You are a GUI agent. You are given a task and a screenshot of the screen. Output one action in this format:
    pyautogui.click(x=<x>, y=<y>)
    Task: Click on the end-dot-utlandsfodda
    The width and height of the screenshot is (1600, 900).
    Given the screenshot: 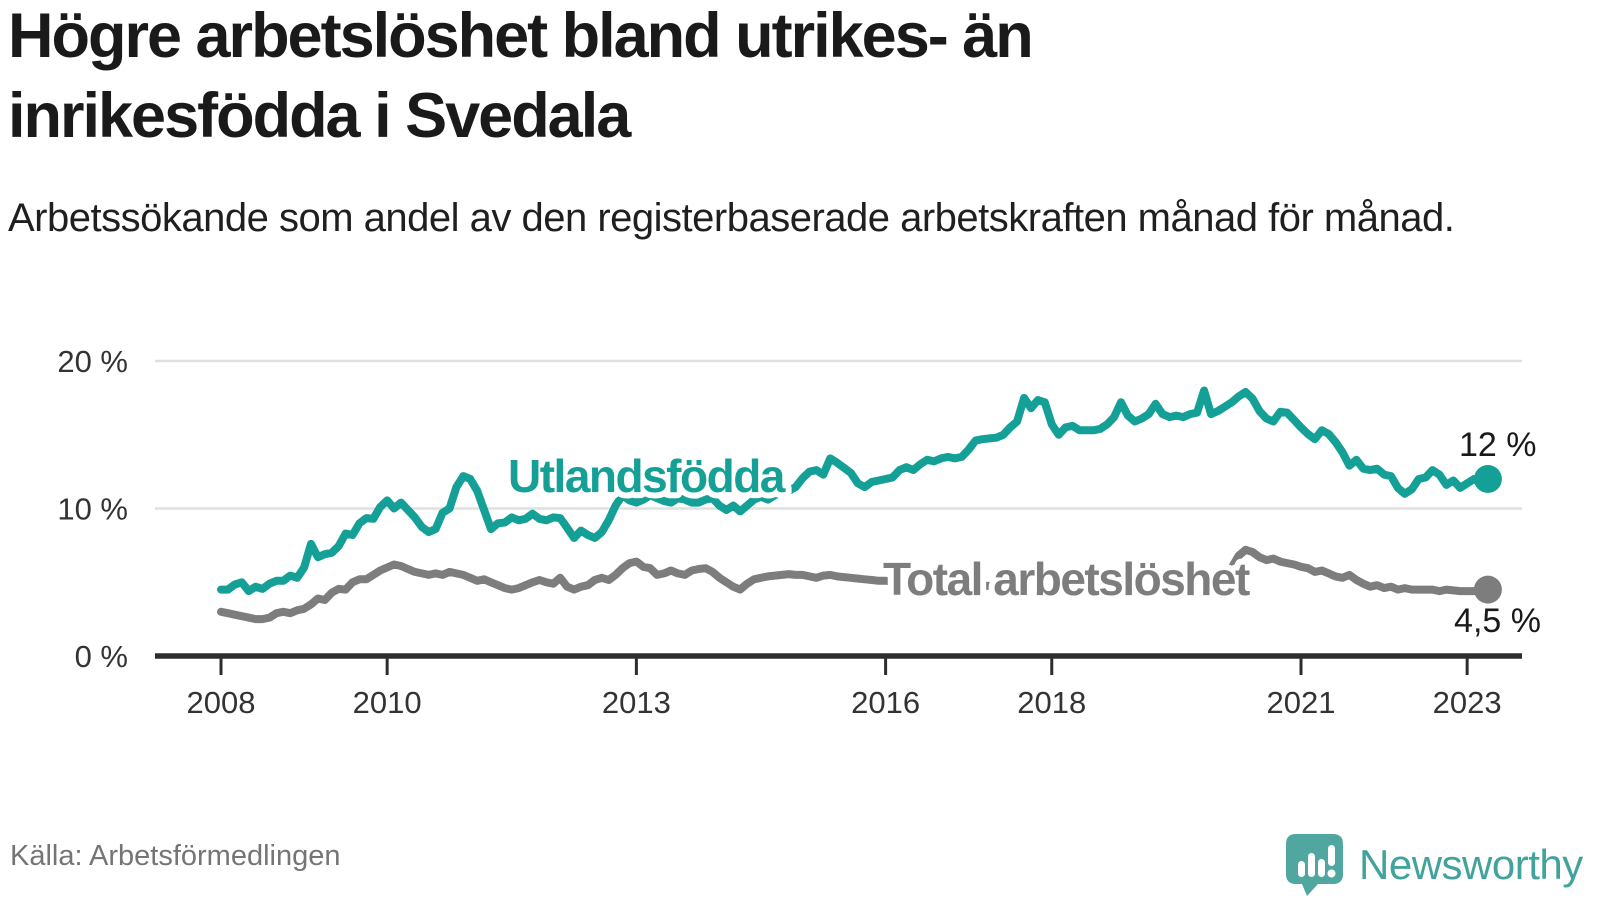 What is the action you would take?
    pyautogui.click(x=1487, y=479)
    